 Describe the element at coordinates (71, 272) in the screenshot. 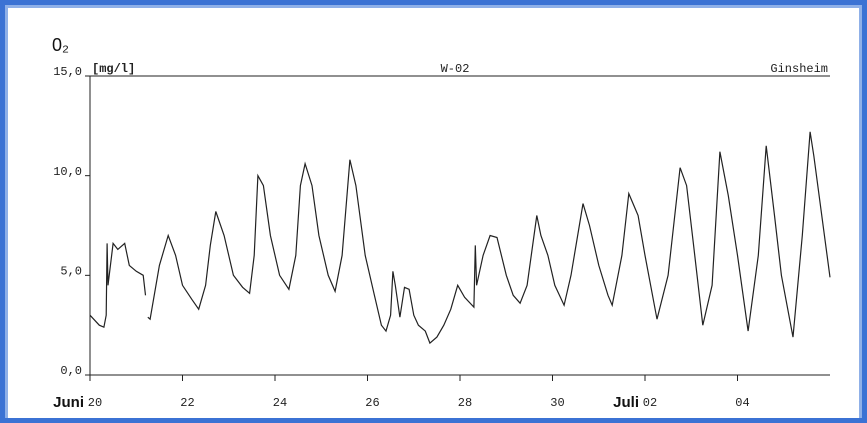

I see `y-tick-label: 5,0` at that location.